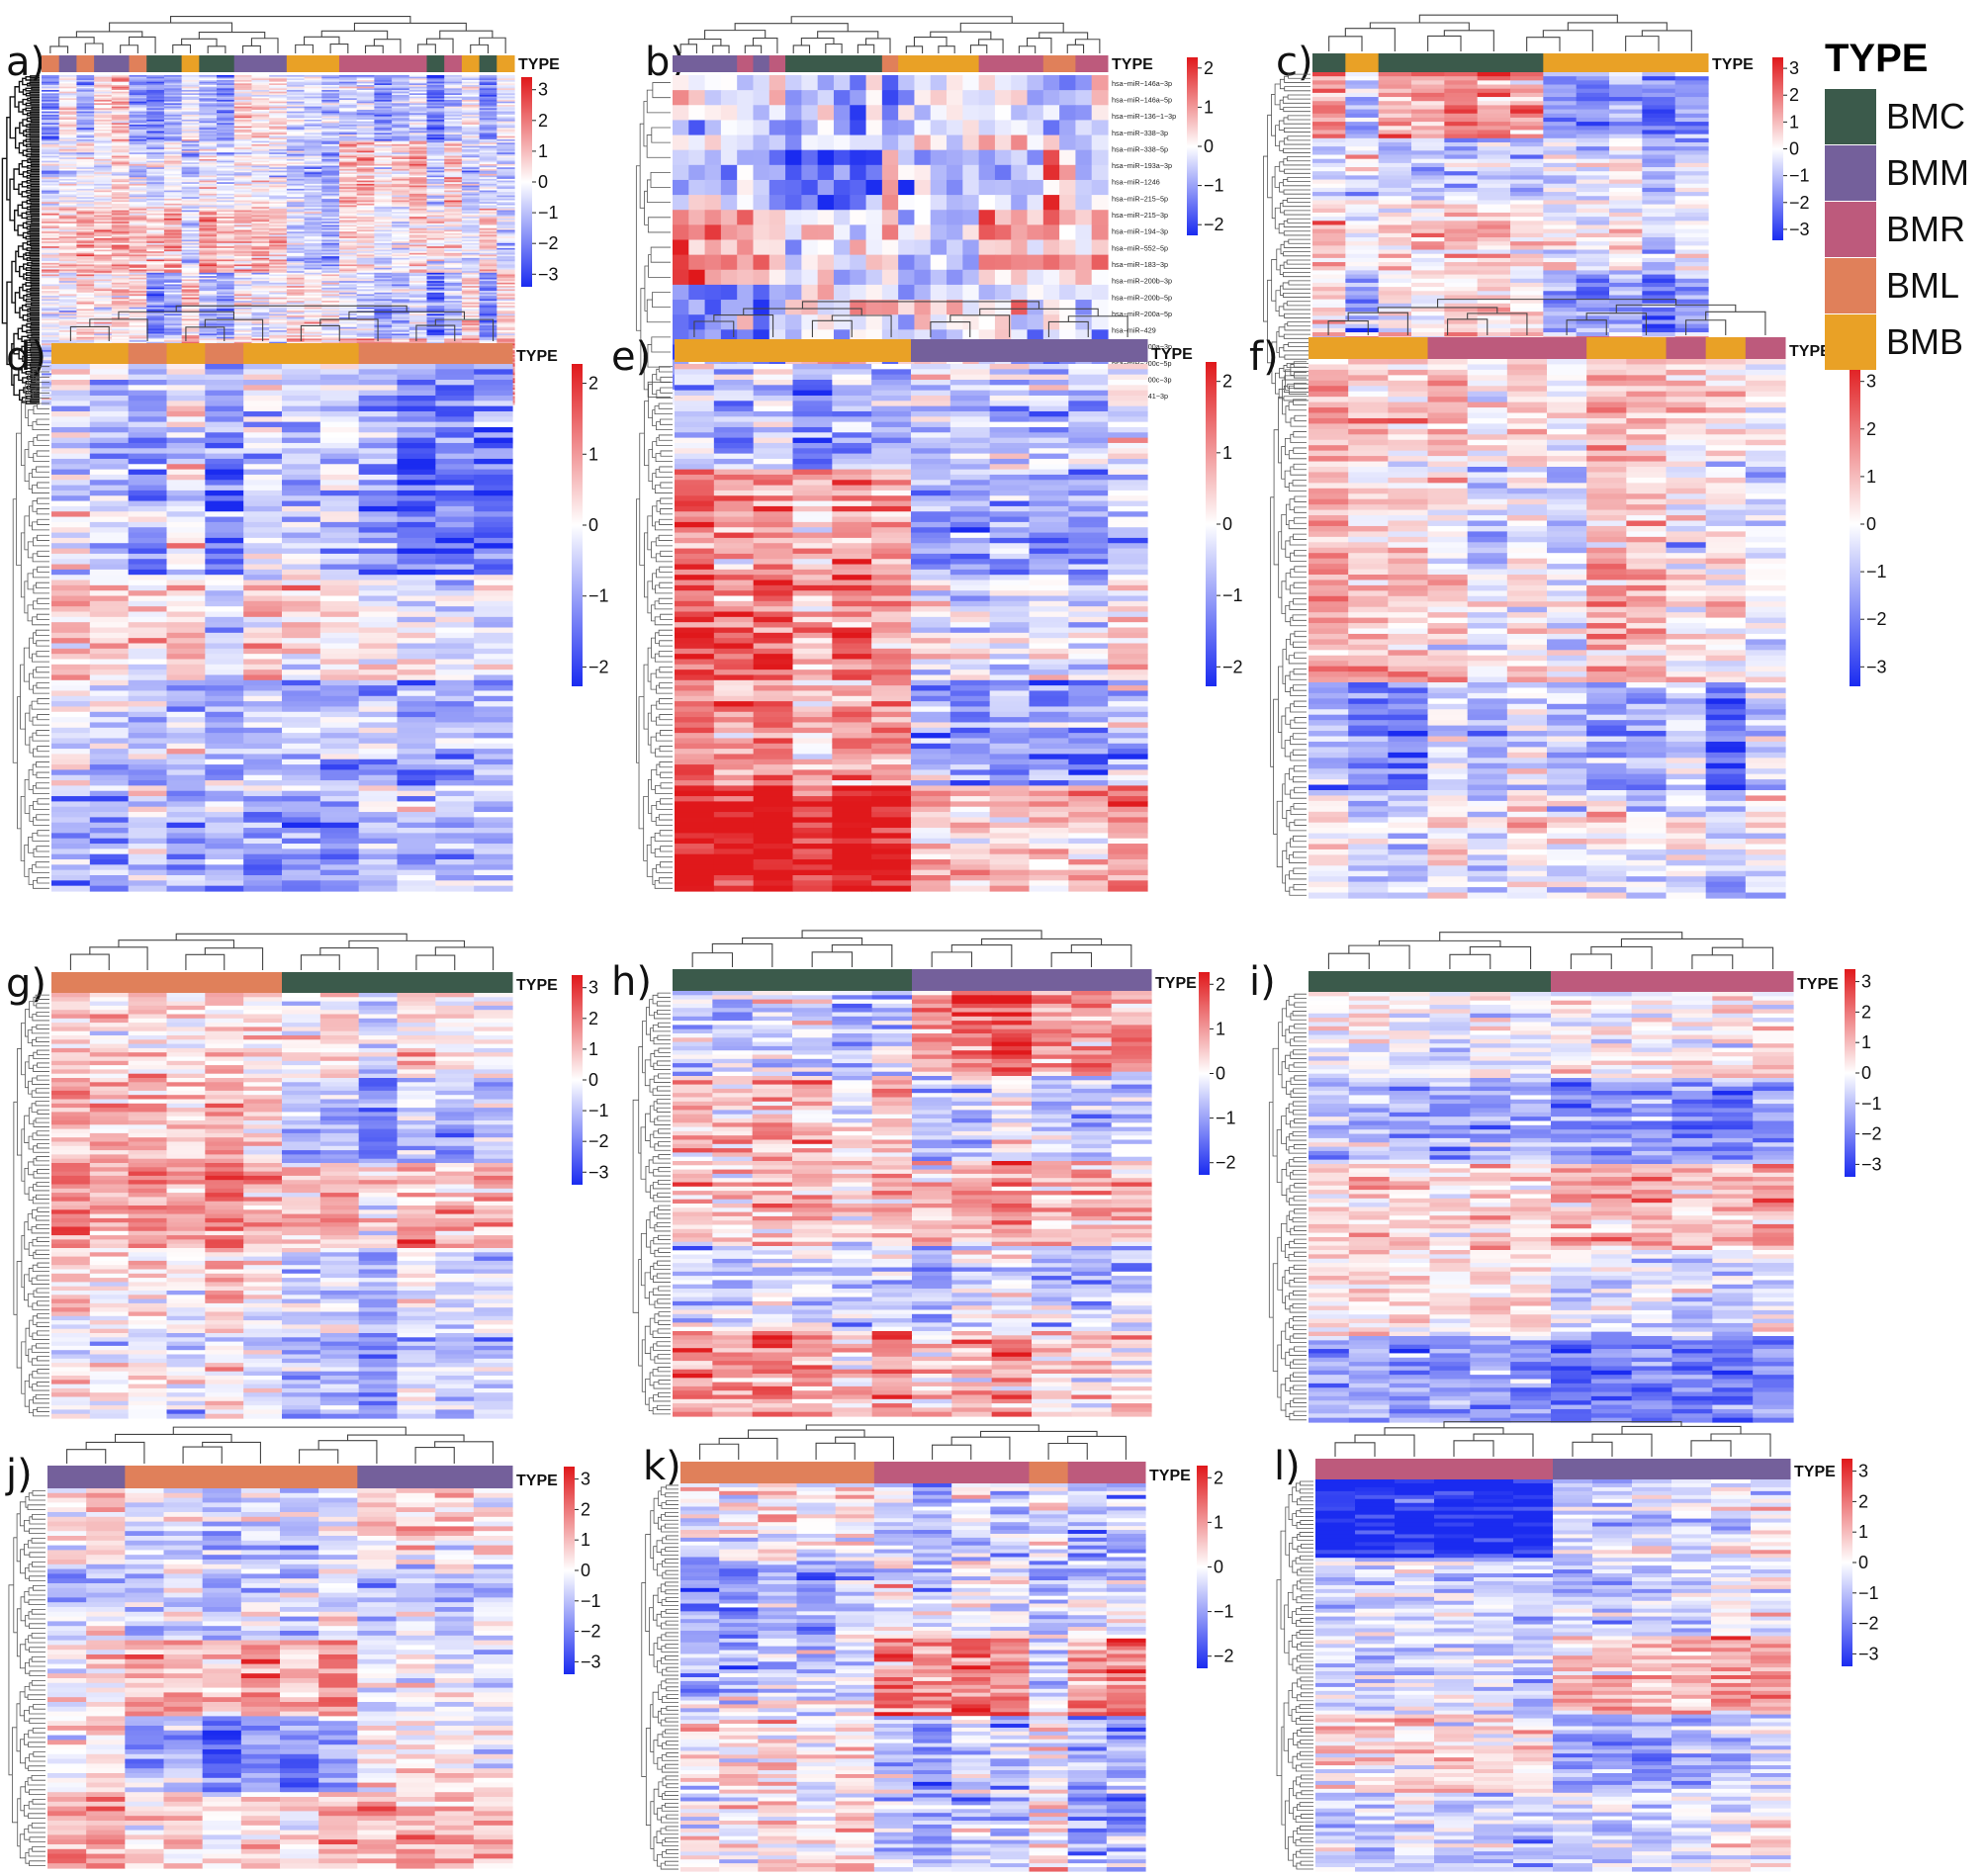 The height and width of the screenshot is (1876, 1986). Describe the element at coordinates (68, 63) in the screenshot. I see `annotation-bmm` at that location.